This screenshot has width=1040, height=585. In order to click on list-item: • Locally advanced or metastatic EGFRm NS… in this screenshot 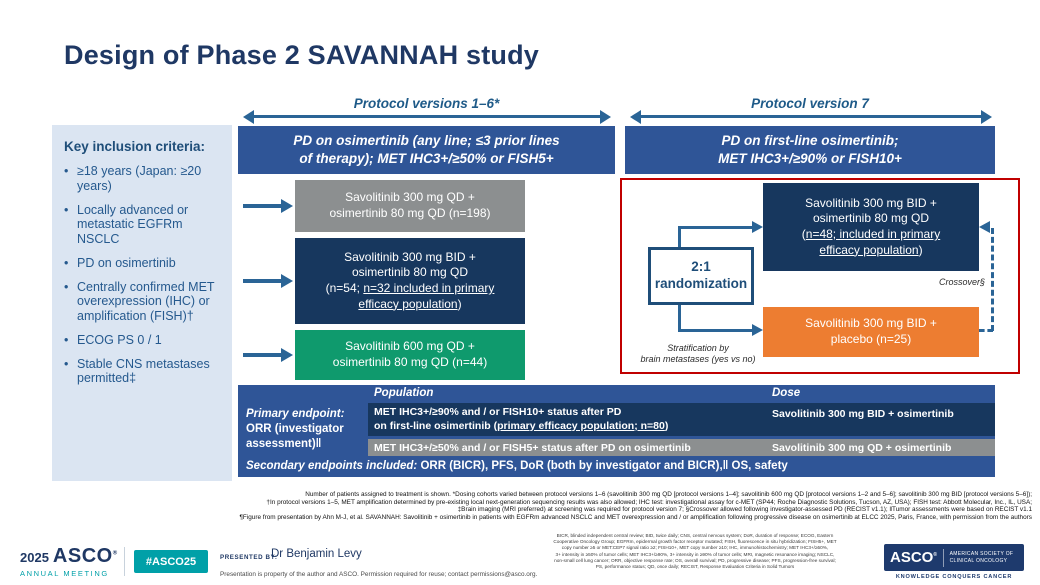, I will do `click(126, 224)`.